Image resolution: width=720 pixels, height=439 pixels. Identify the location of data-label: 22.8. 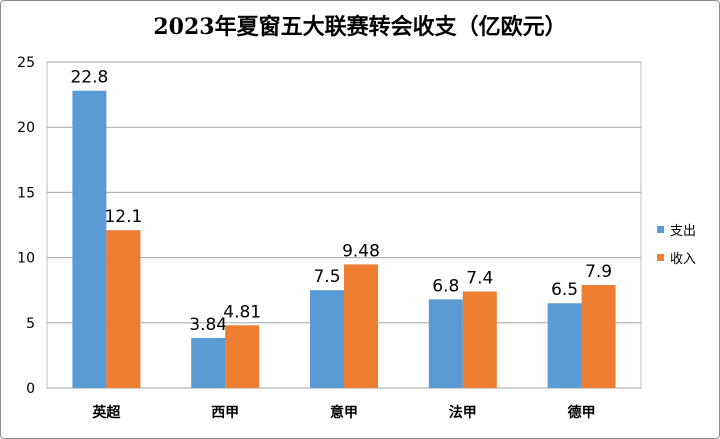
(89, 78).